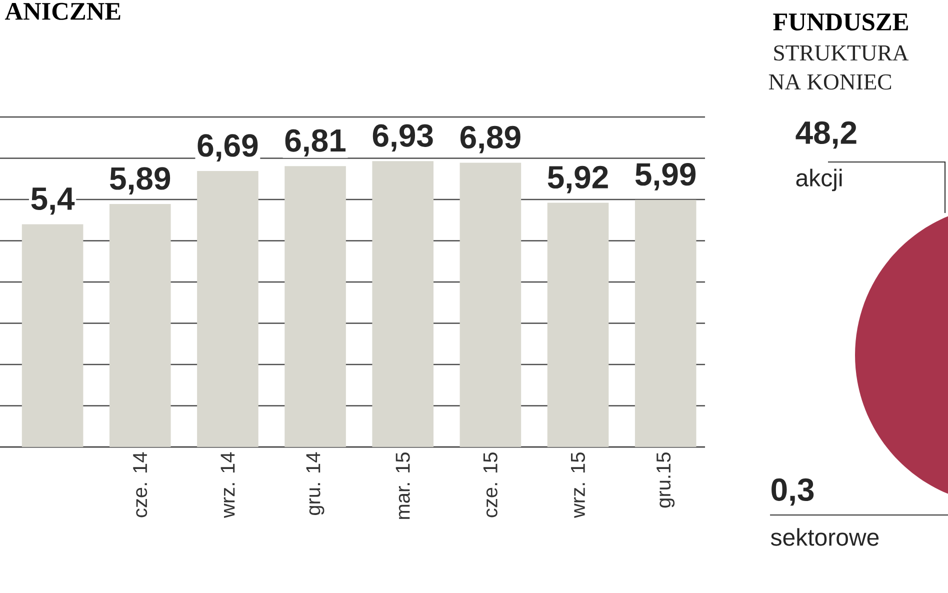  I want to click on data-label: 5,4, so click(53, 201).